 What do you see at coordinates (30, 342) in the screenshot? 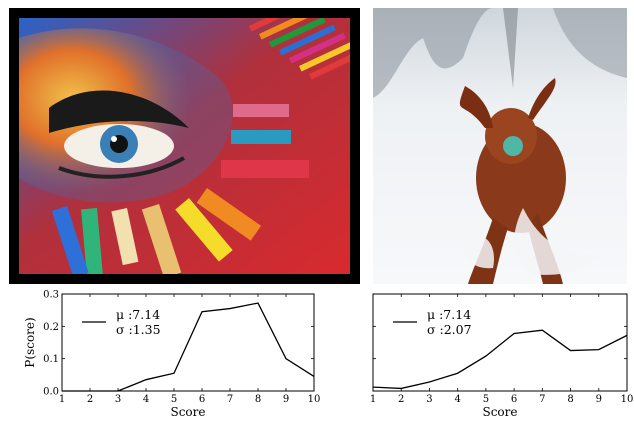
I see `y-axis-label: P(score)` at bounding box center [30, 342].